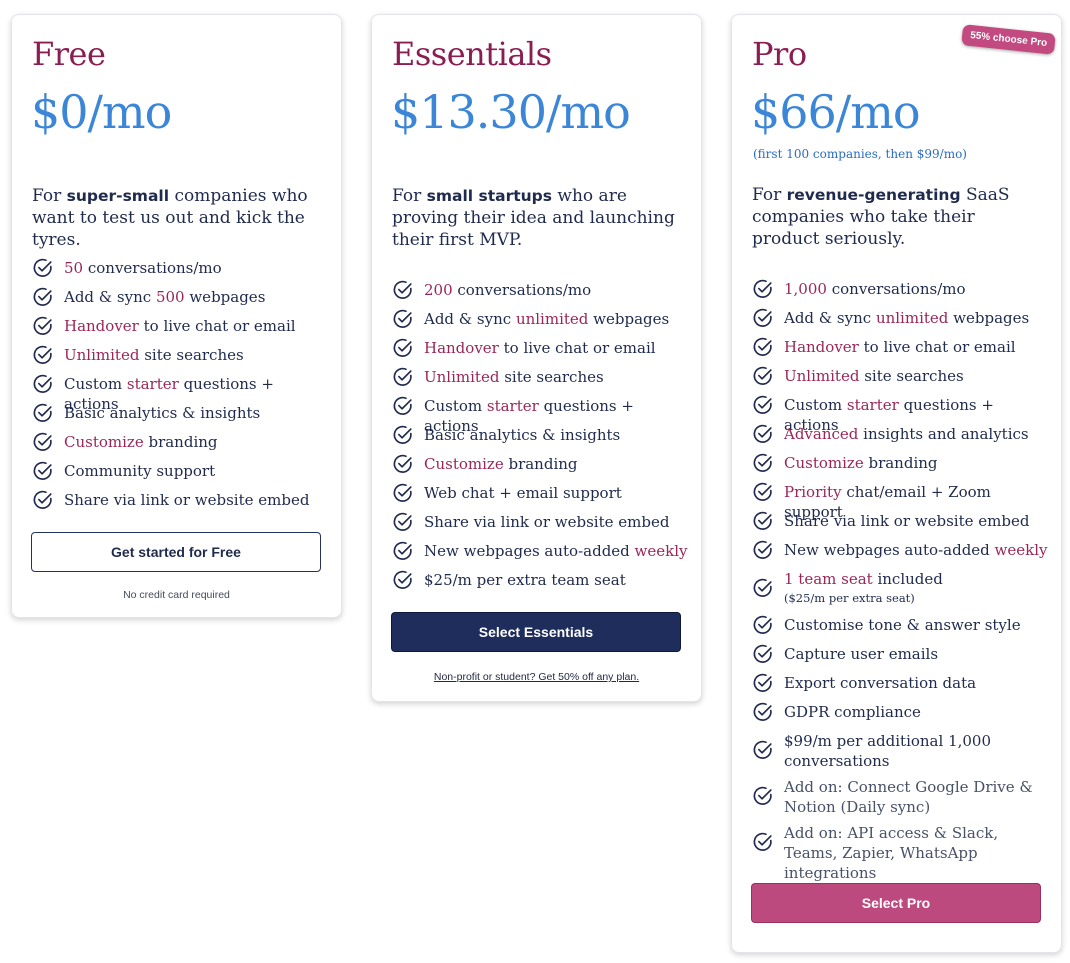 The image size is (1070, 963). I want to click on popularity-badge: 55% choose Pro, so click(1008, 39).